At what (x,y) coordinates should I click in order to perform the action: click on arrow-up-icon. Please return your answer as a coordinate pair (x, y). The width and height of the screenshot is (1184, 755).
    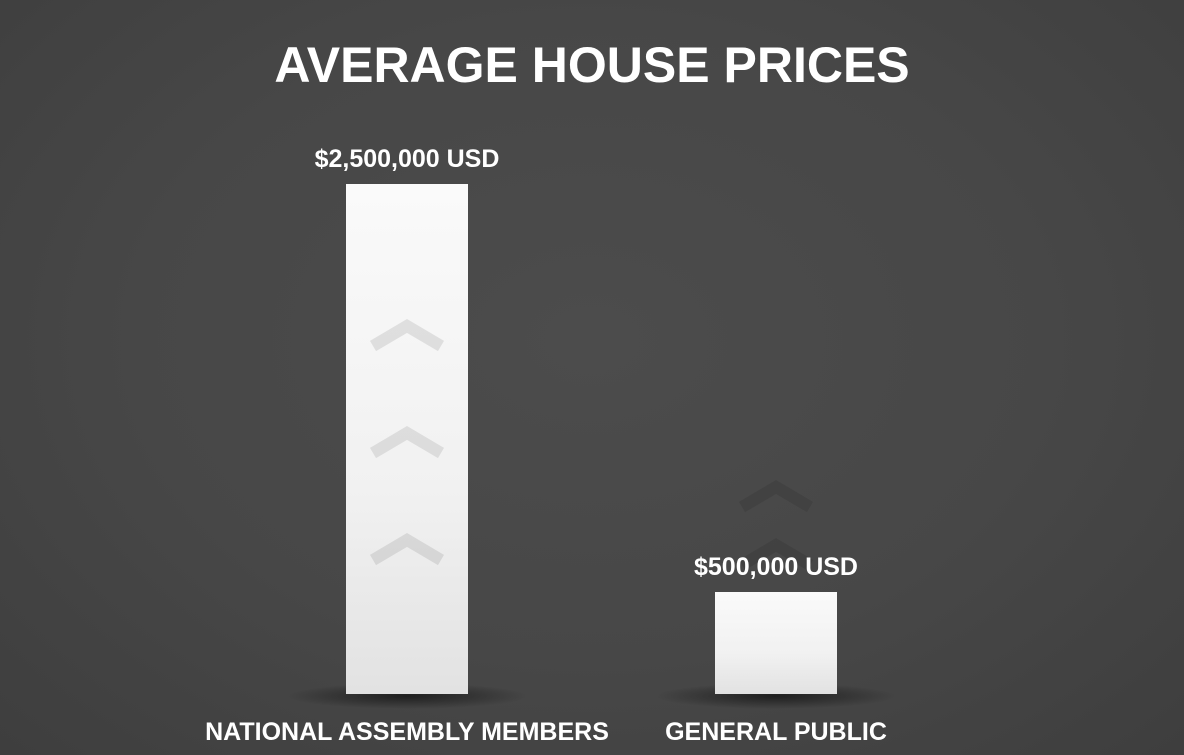
    Looking at the image, I should click on (776, 497).